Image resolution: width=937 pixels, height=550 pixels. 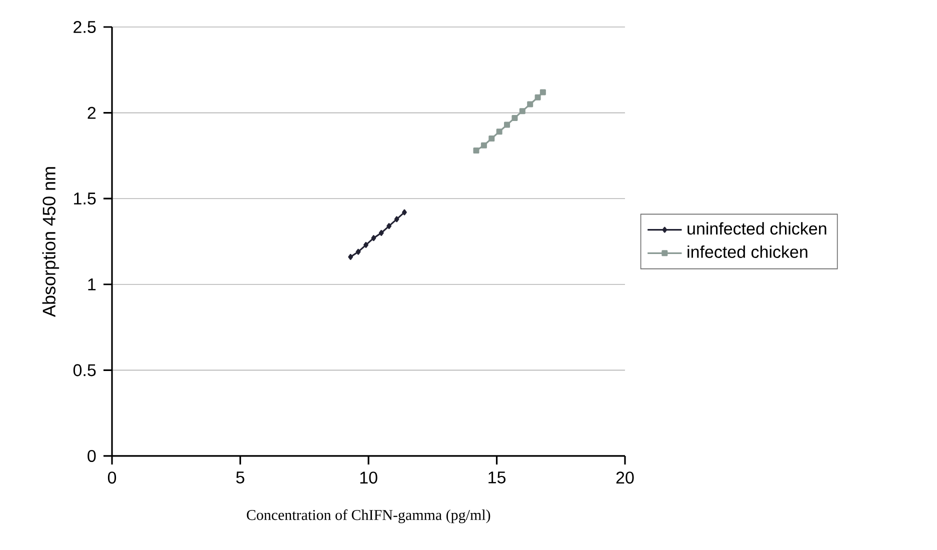 I want to click on x-tick-label: 20, so click(x=625, y=478).